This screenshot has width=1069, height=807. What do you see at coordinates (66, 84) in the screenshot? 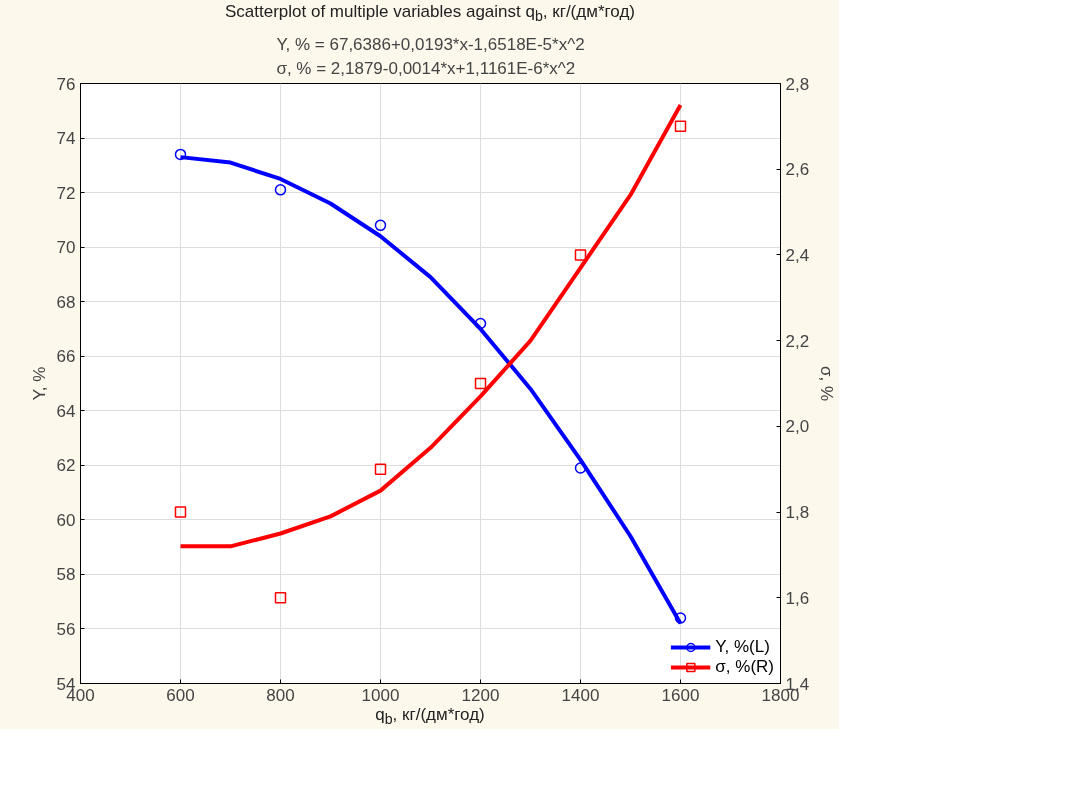
I see `y-tick-label: 76` at bounding box center [66, 84].